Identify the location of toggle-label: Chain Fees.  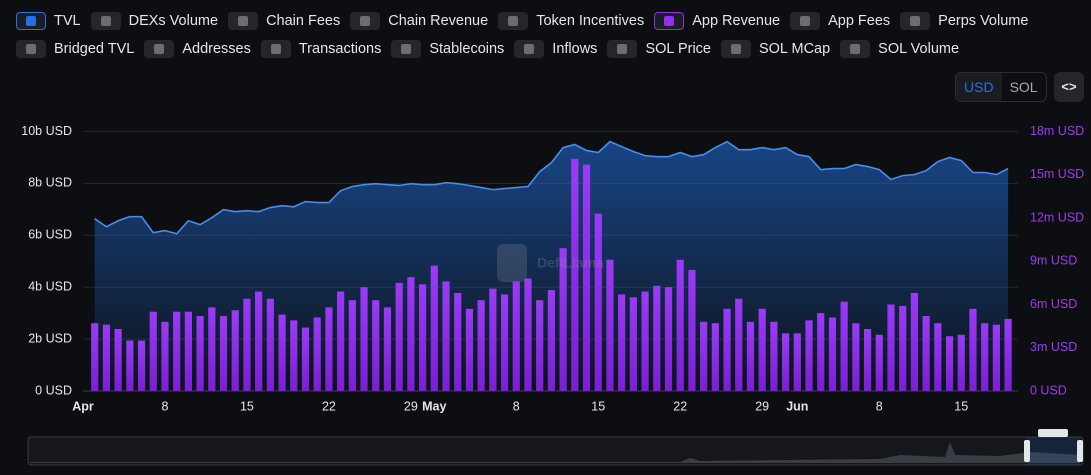
(303, 21).